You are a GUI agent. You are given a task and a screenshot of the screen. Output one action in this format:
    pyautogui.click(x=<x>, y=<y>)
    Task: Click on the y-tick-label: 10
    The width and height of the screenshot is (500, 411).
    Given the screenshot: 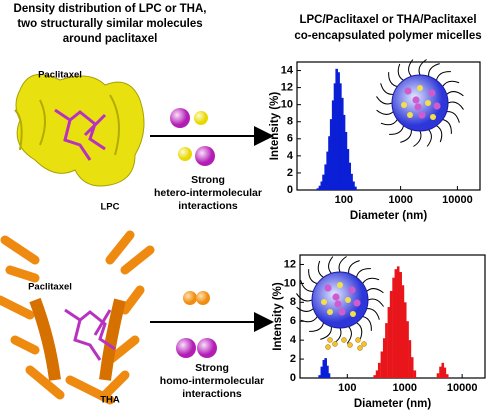 What is the action you would take?
    pyautogui.click(x=290, y=283)
    